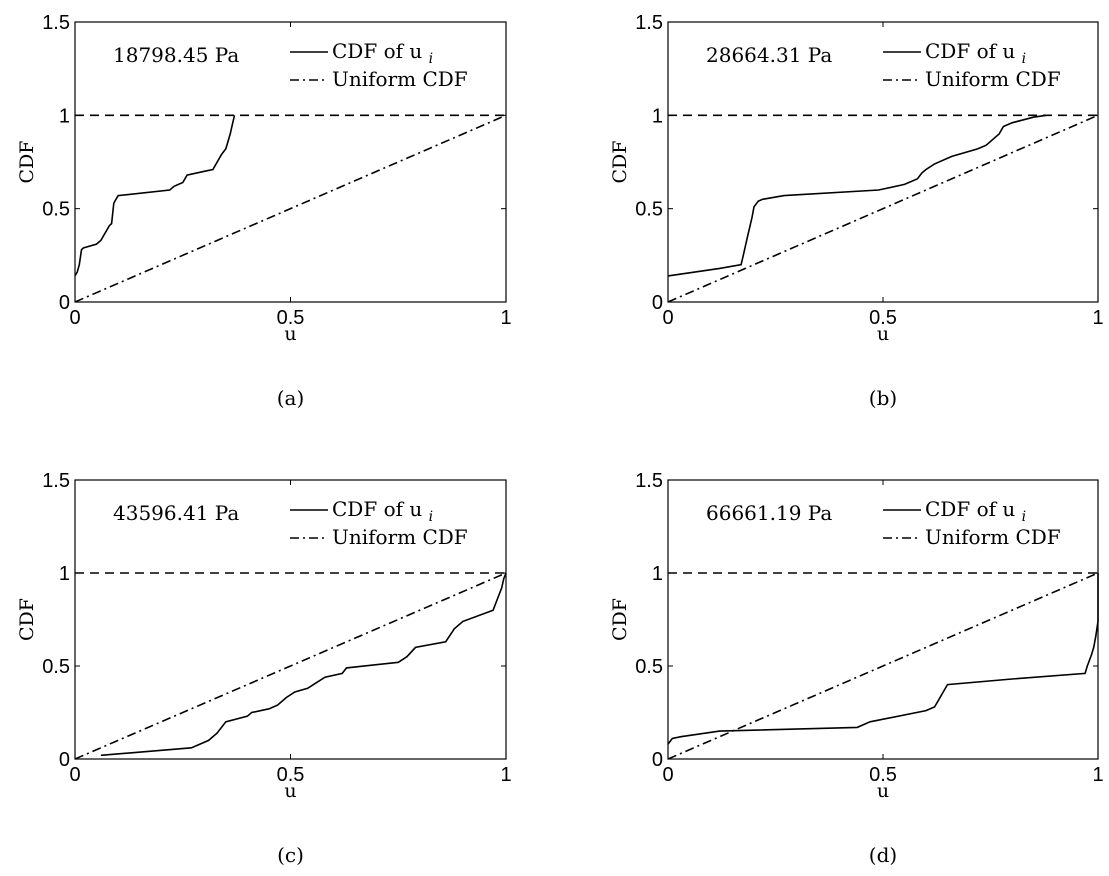 The width and height of the screenshot is (1109, 876). Describe the element at coordinates (176, 55) in the screenshot. I see `pressure-annotation: 18798.45 Pa` at that location.